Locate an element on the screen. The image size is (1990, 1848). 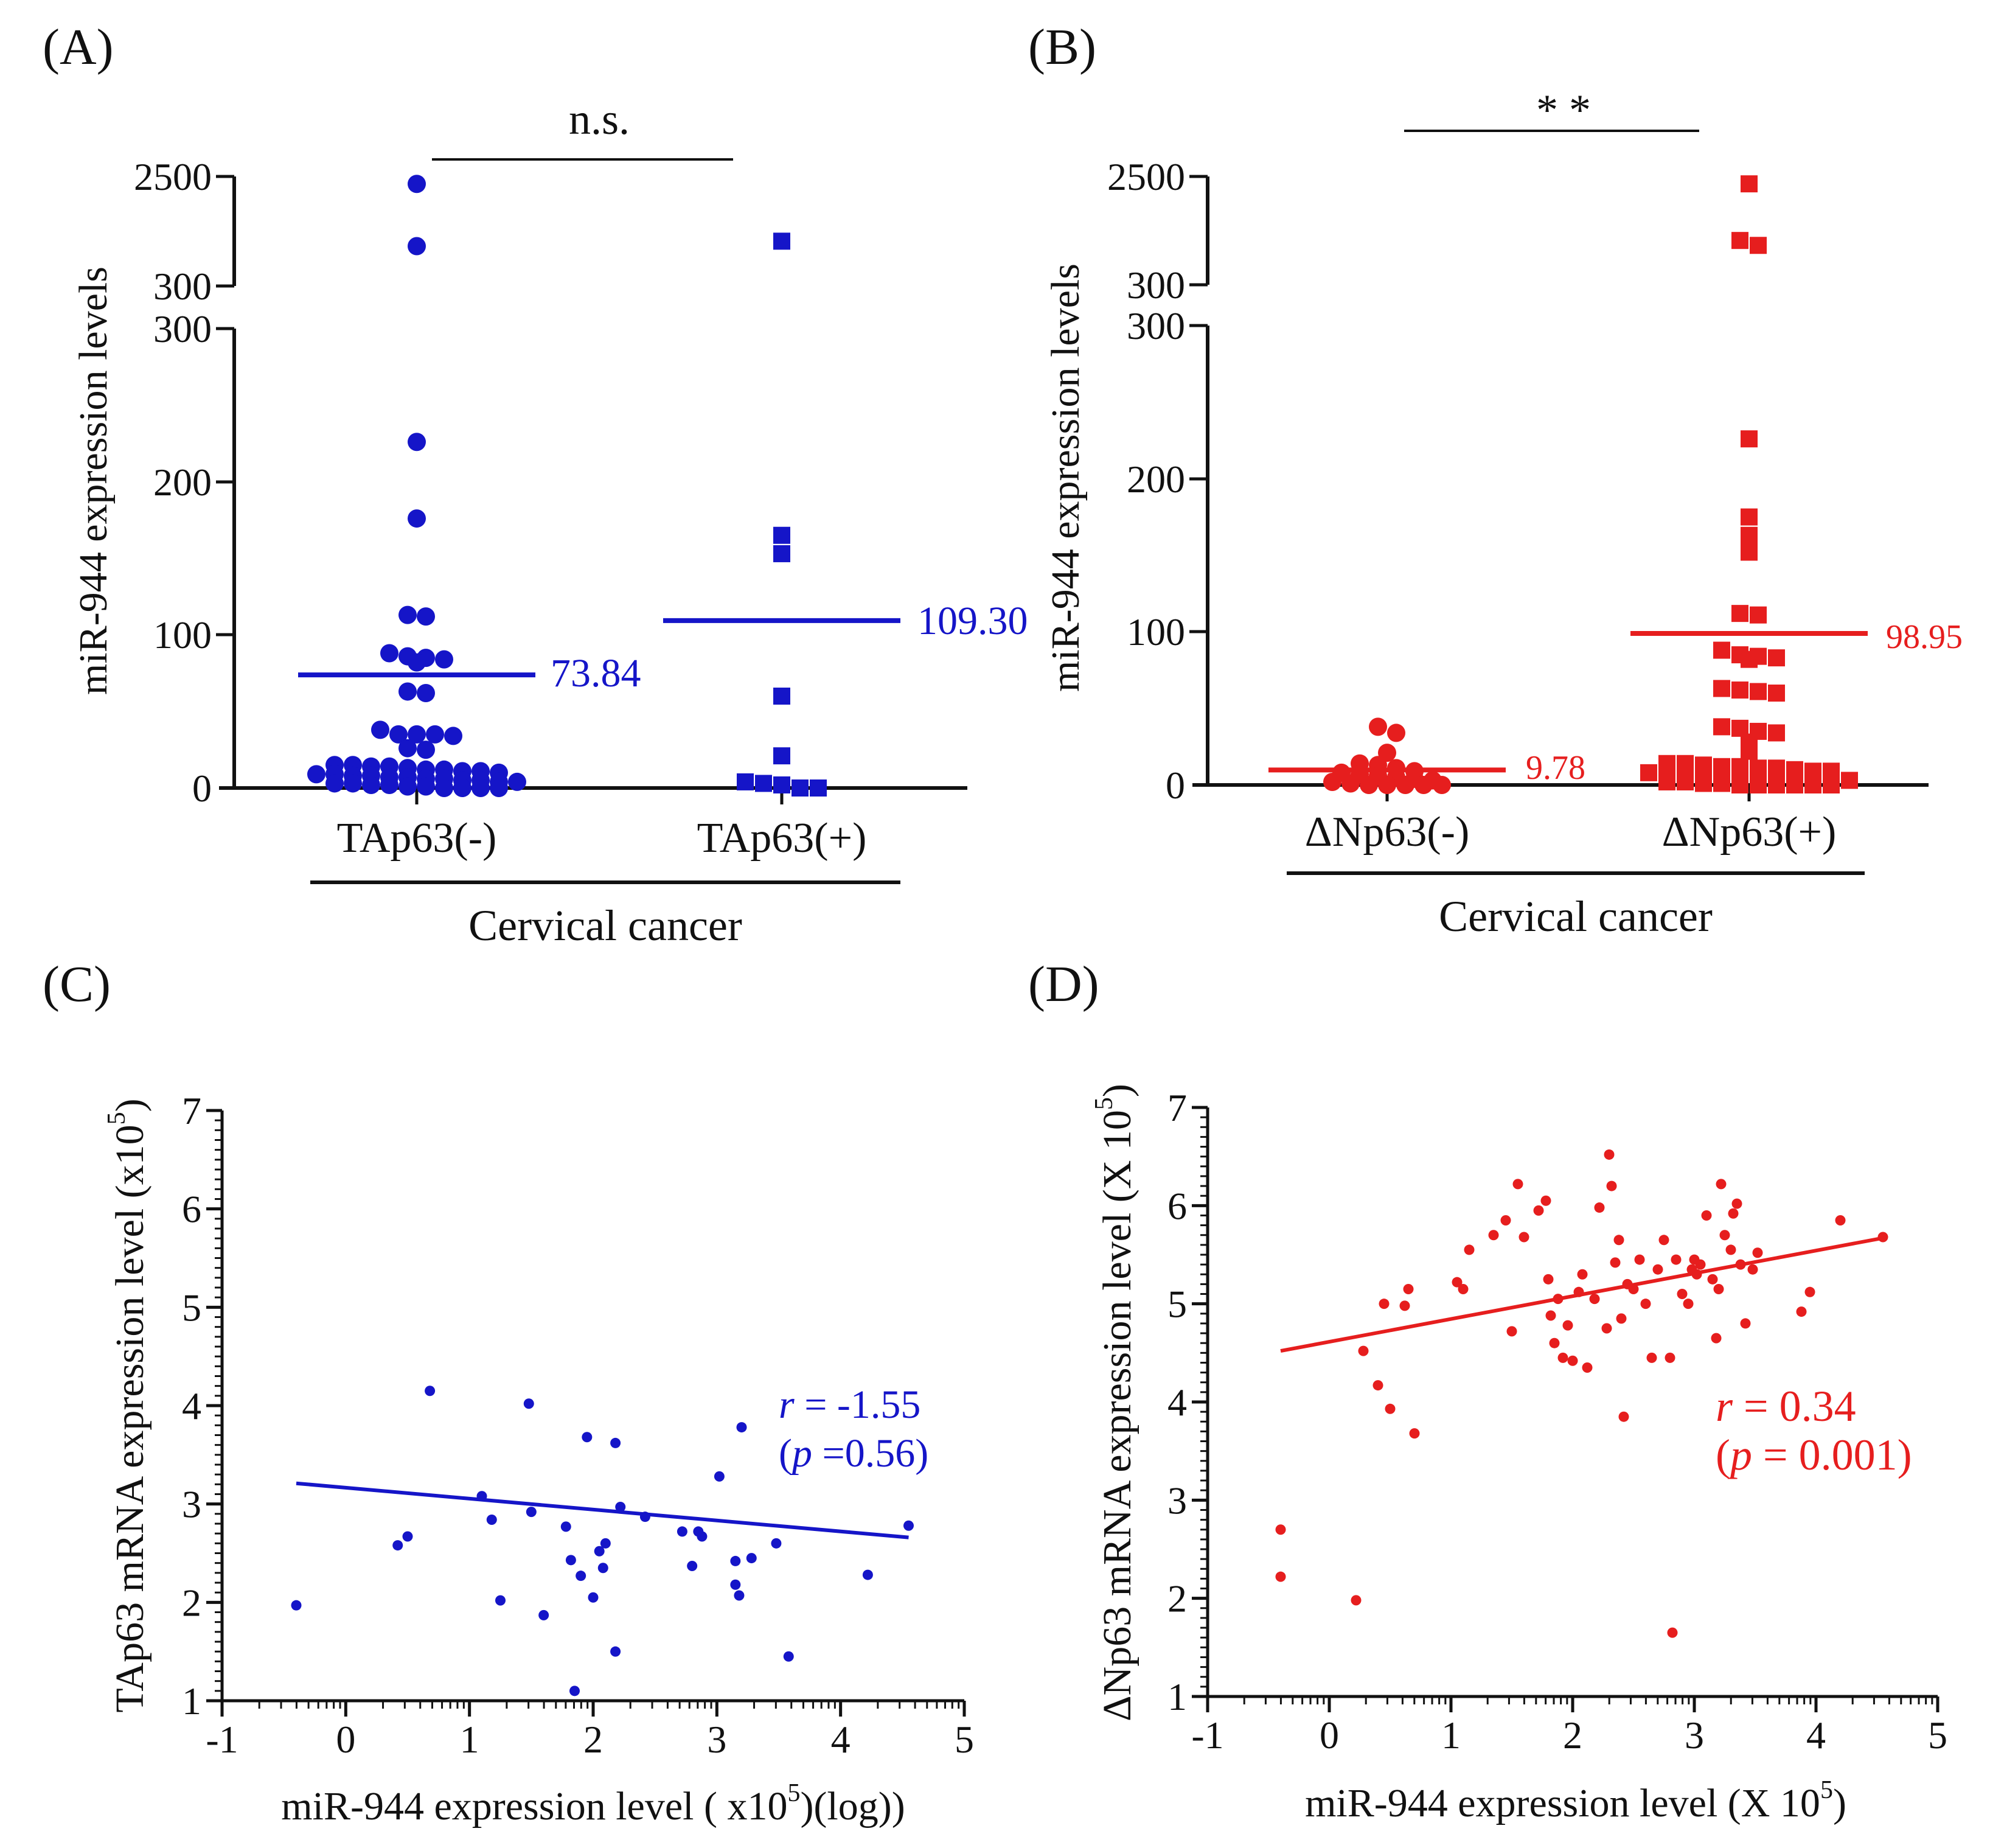
marks-b is located at coordinates (1568, 484).